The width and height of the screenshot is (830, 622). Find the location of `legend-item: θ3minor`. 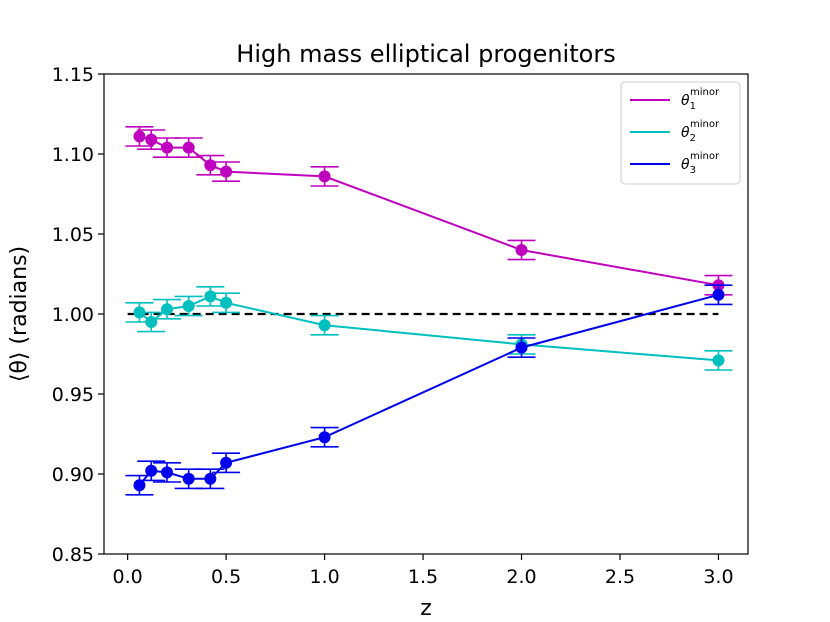

legend-item: θ3minor is located at coordinates (675, 163).